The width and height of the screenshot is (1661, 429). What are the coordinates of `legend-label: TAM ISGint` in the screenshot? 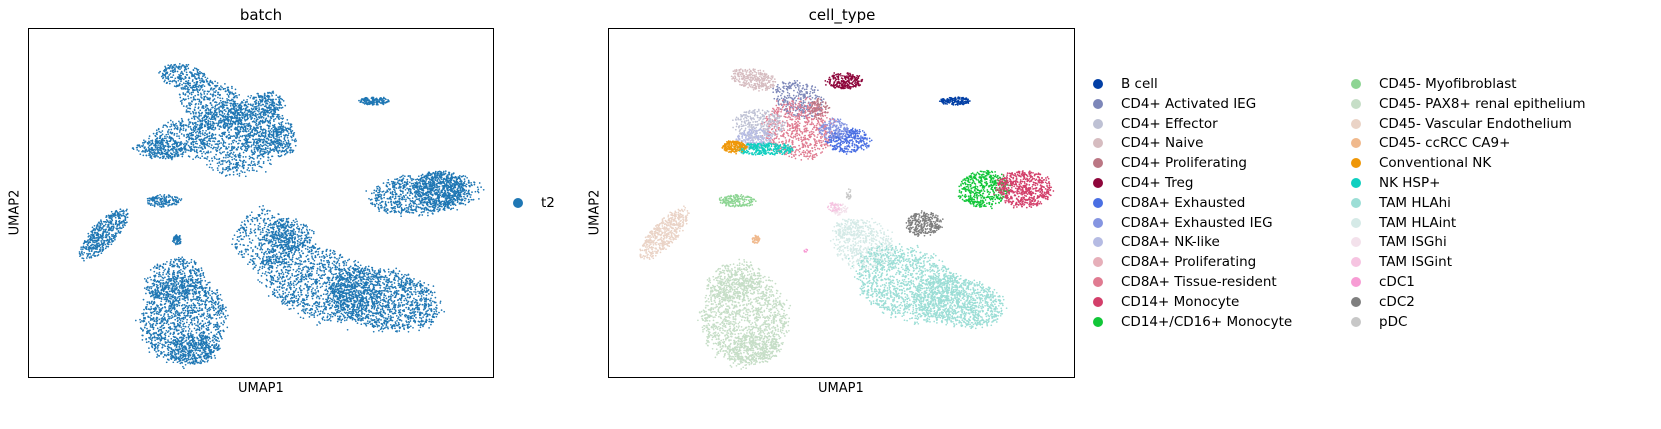 It's located at (1415, 262).